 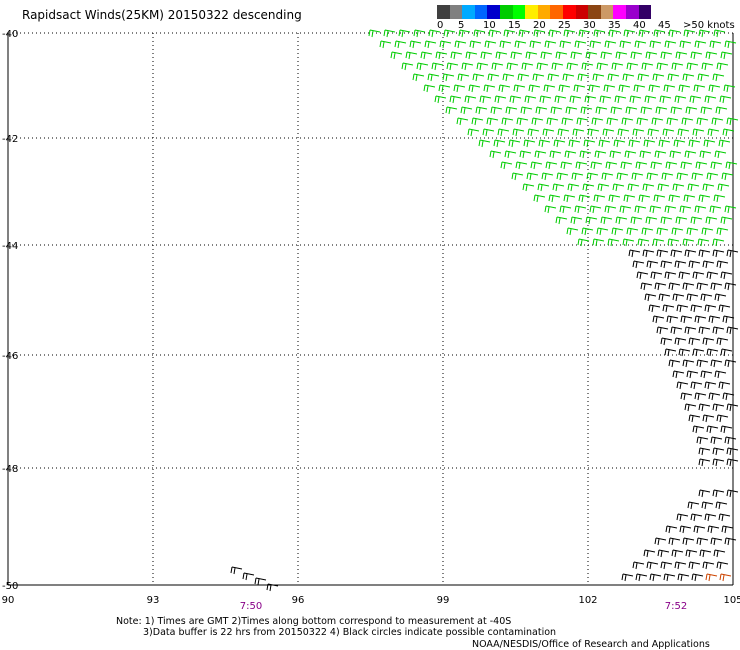 What do you see at coordinates (709, 25) in the screenshot?
I see `legend-label: >50 knots` at bounding box center [709, 25].